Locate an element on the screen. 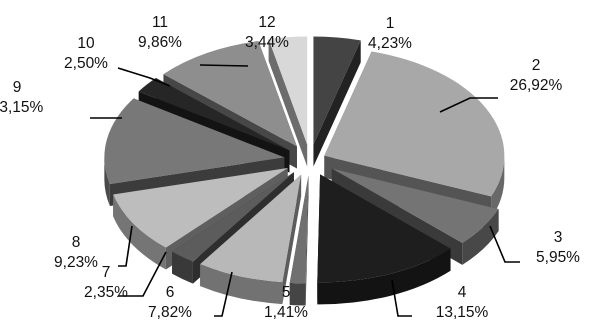 Image resolution: width=590 pixels, height=326 pixels. slice-value-label-6: 7,82% is located at coordinates (170, 312).